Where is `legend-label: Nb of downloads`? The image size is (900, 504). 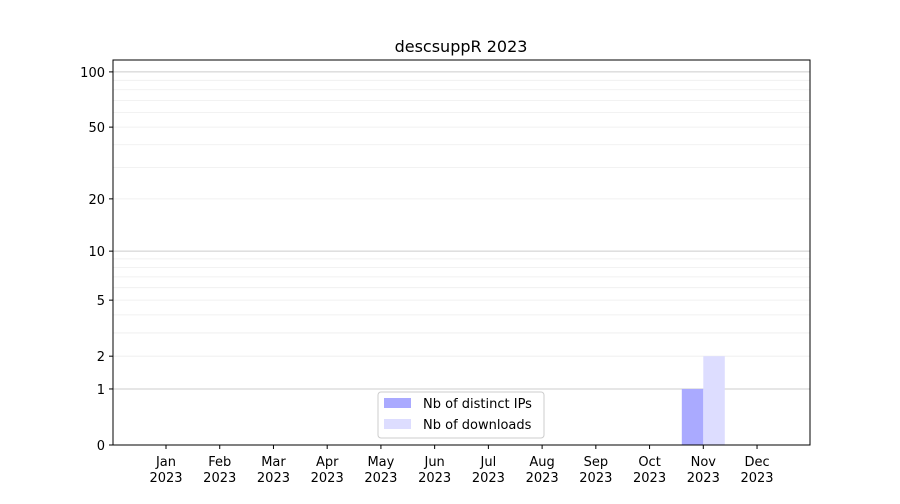
legend-label: Nb of downloads is located at coordinates (477, 425).